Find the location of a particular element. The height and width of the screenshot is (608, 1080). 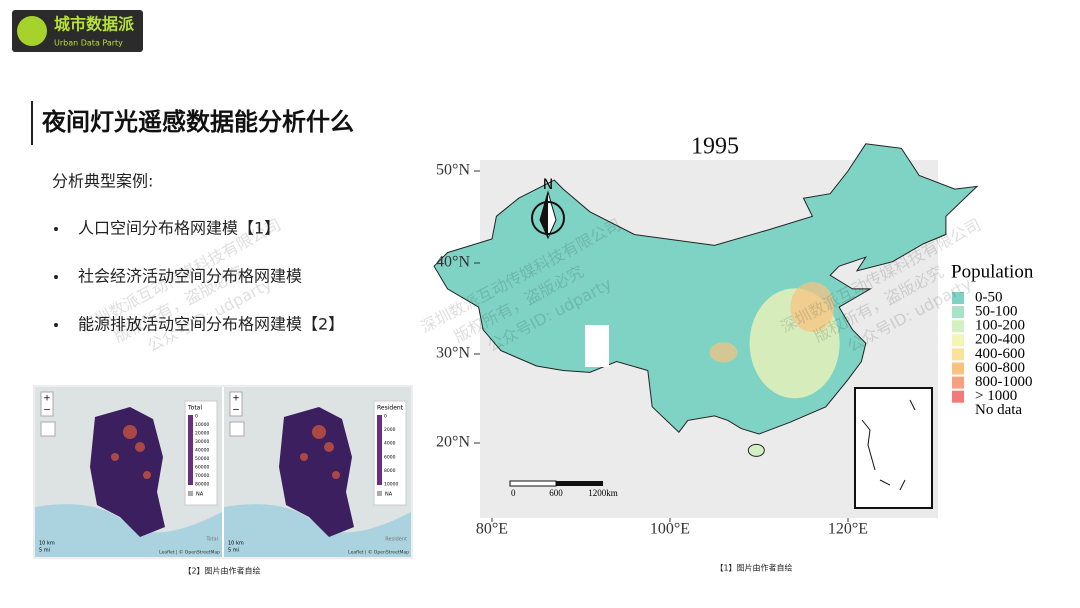

legend-tick: 80000 is located at coordinates (202, 485).